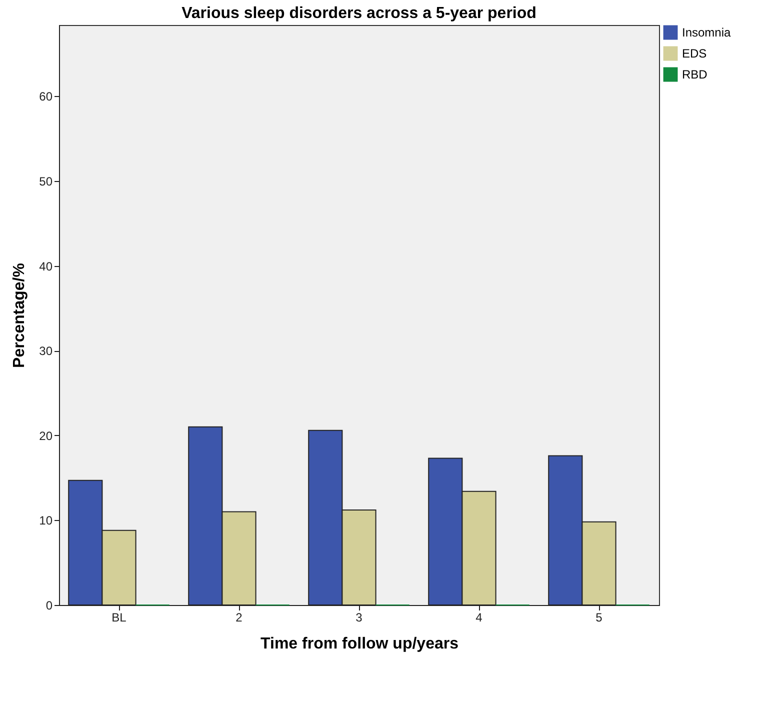 This screenshot has height=702, width=774. I want to click on legend-label: RBD, so click(695, 75).